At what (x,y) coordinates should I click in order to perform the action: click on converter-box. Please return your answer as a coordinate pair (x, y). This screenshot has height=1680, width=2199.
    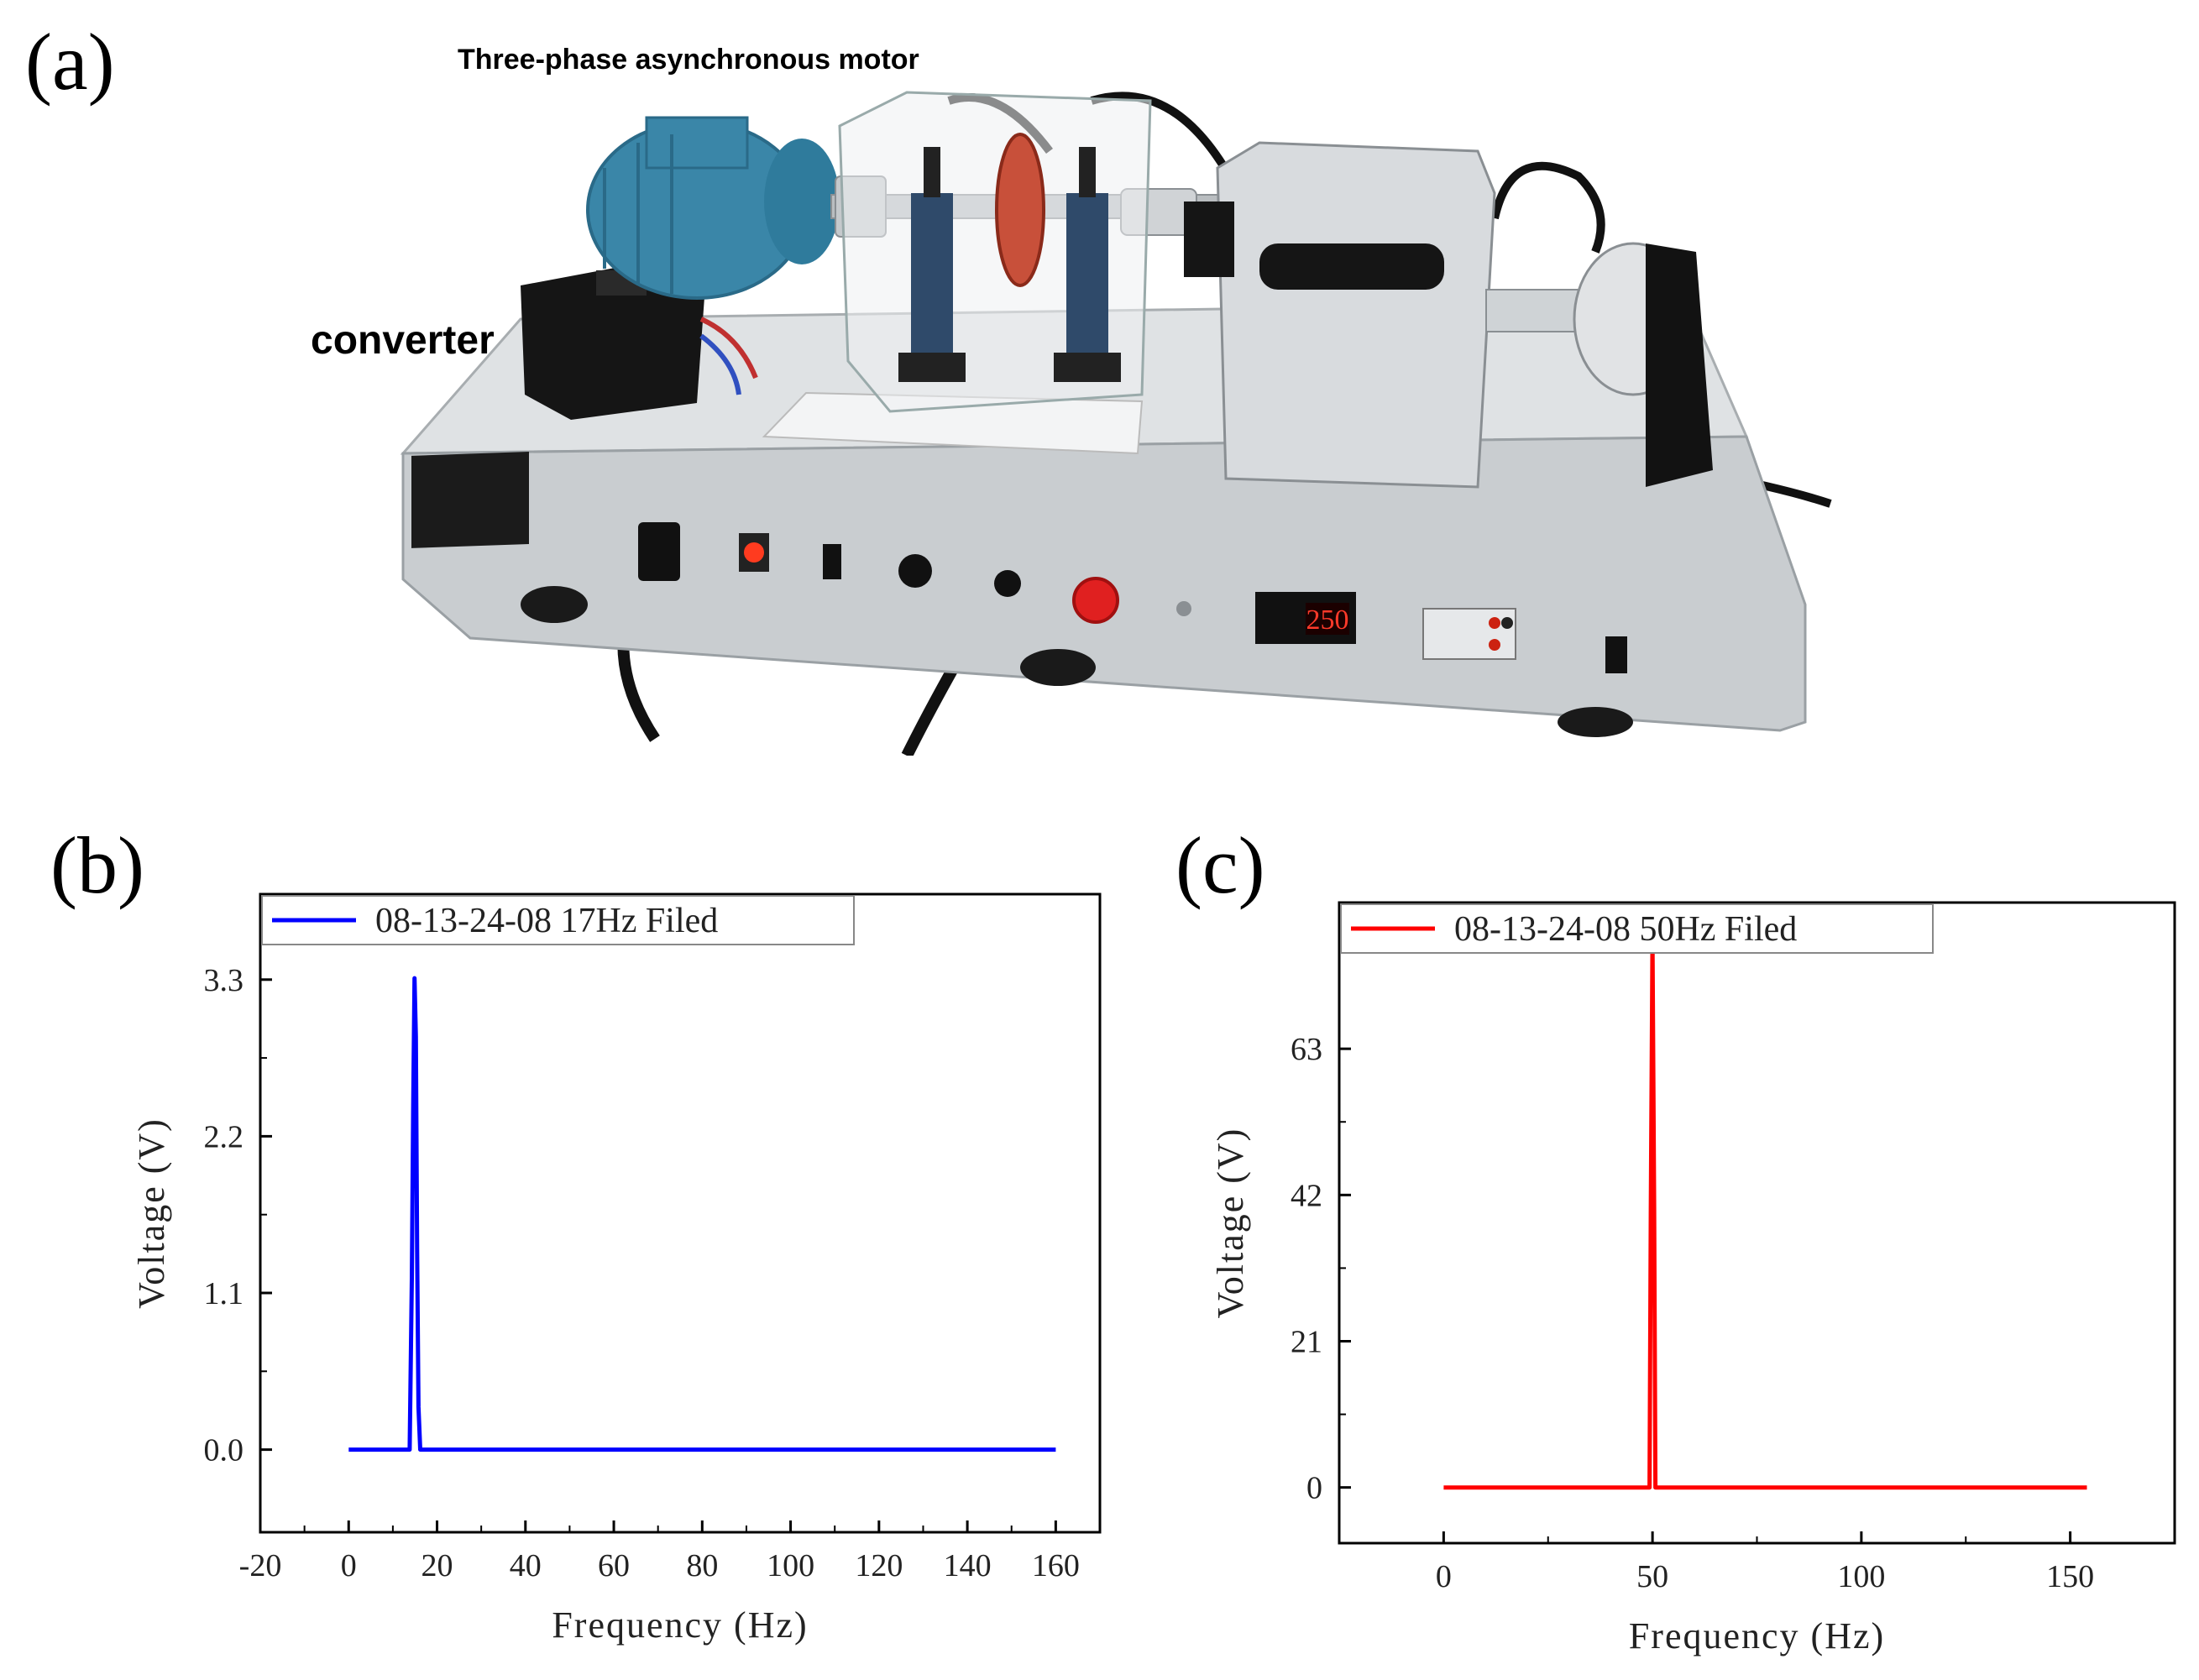
    Looking at the image, I should click on (613, 340).